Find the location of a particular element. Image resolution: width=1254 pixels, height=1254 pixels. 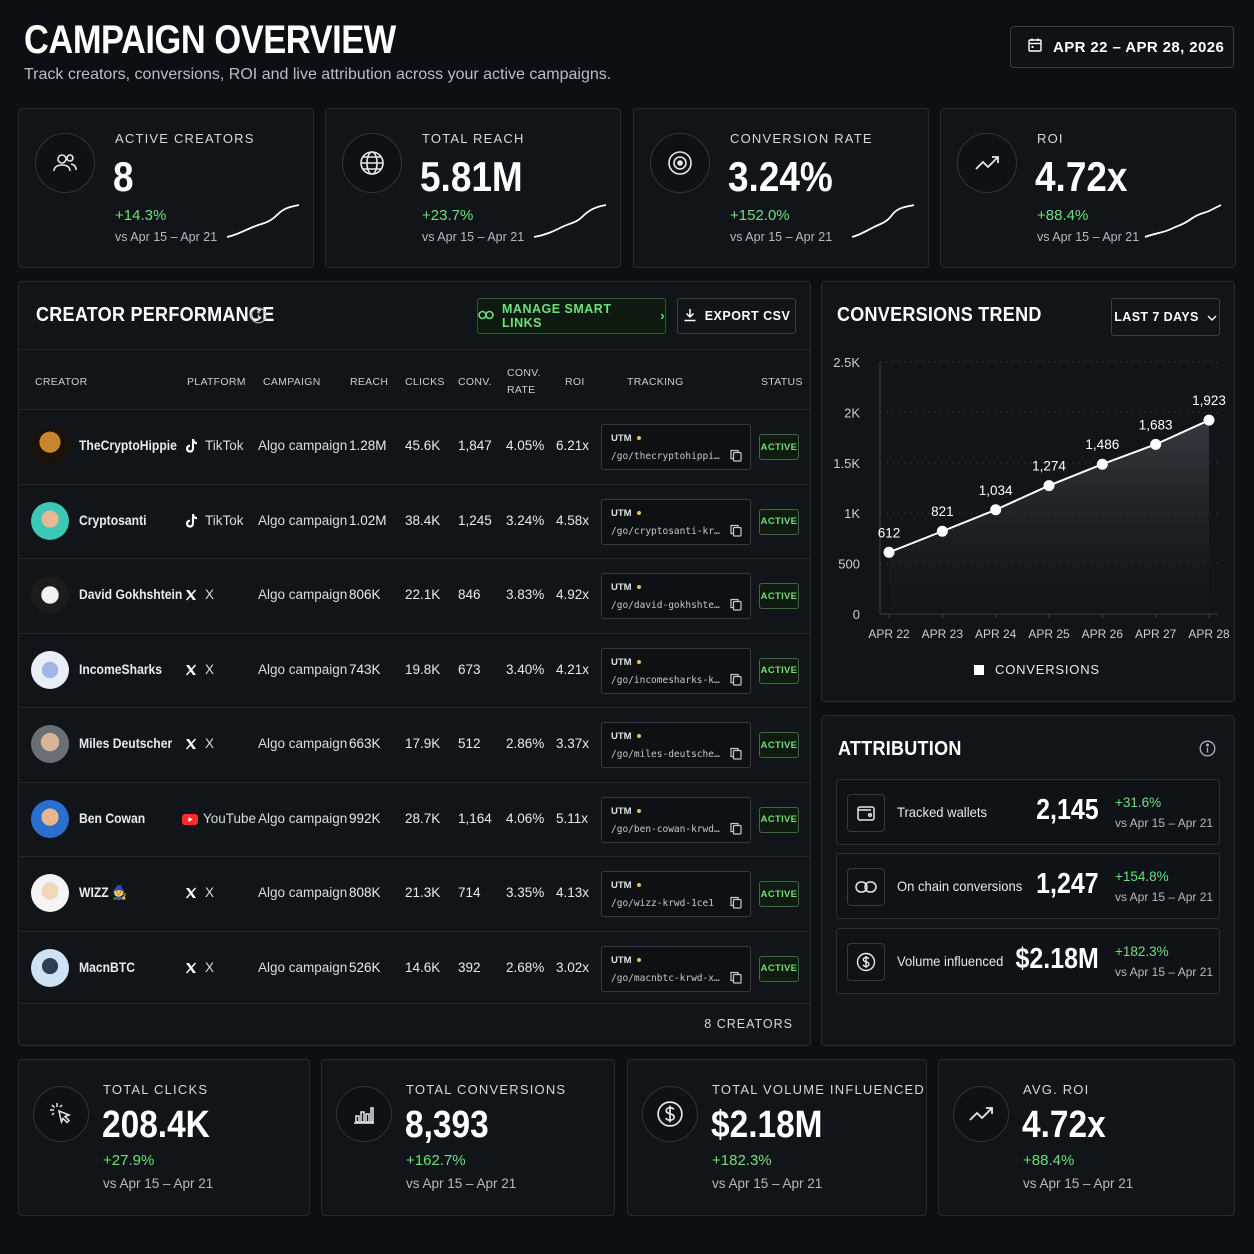

conversion-rate-value: 4.05% is located at coordinates (525, 445).